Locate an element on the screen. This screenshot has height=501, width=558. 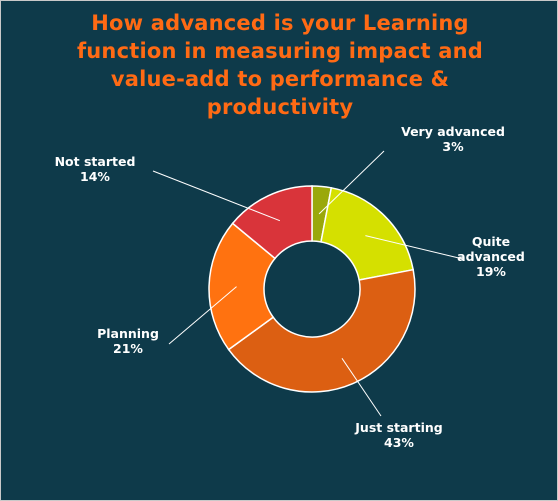
chart-title-line-4: productivity is located at coordinates (280, 107).